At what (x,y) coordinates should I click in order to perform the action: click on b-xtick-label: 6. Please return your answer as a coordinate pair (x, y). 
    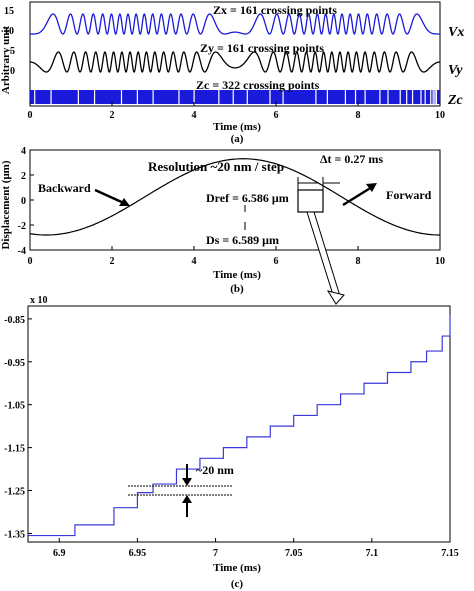
    Looking at the image, I should click on (276, 261).